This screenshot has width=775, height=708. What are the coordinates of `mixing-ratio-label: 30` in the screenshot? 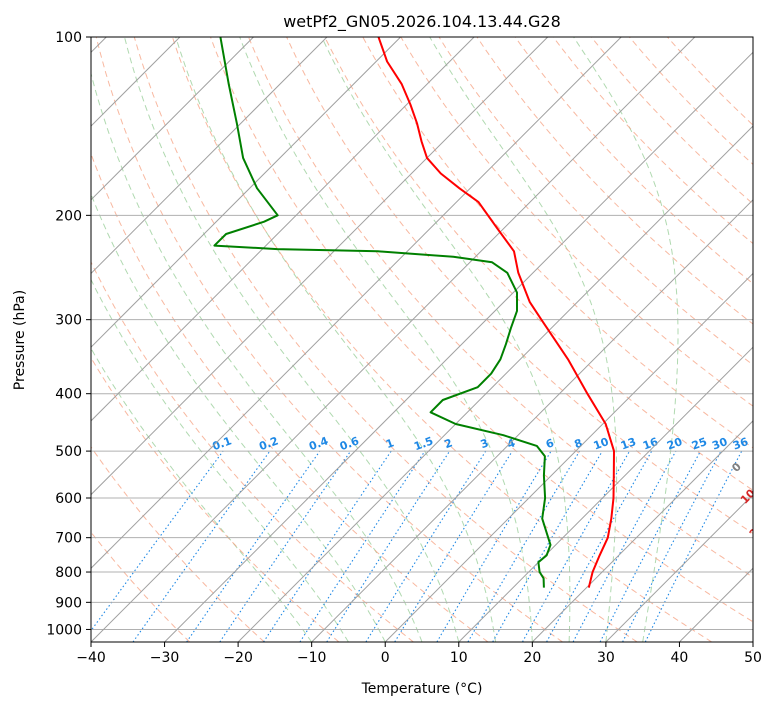 It's located at (719, 444).